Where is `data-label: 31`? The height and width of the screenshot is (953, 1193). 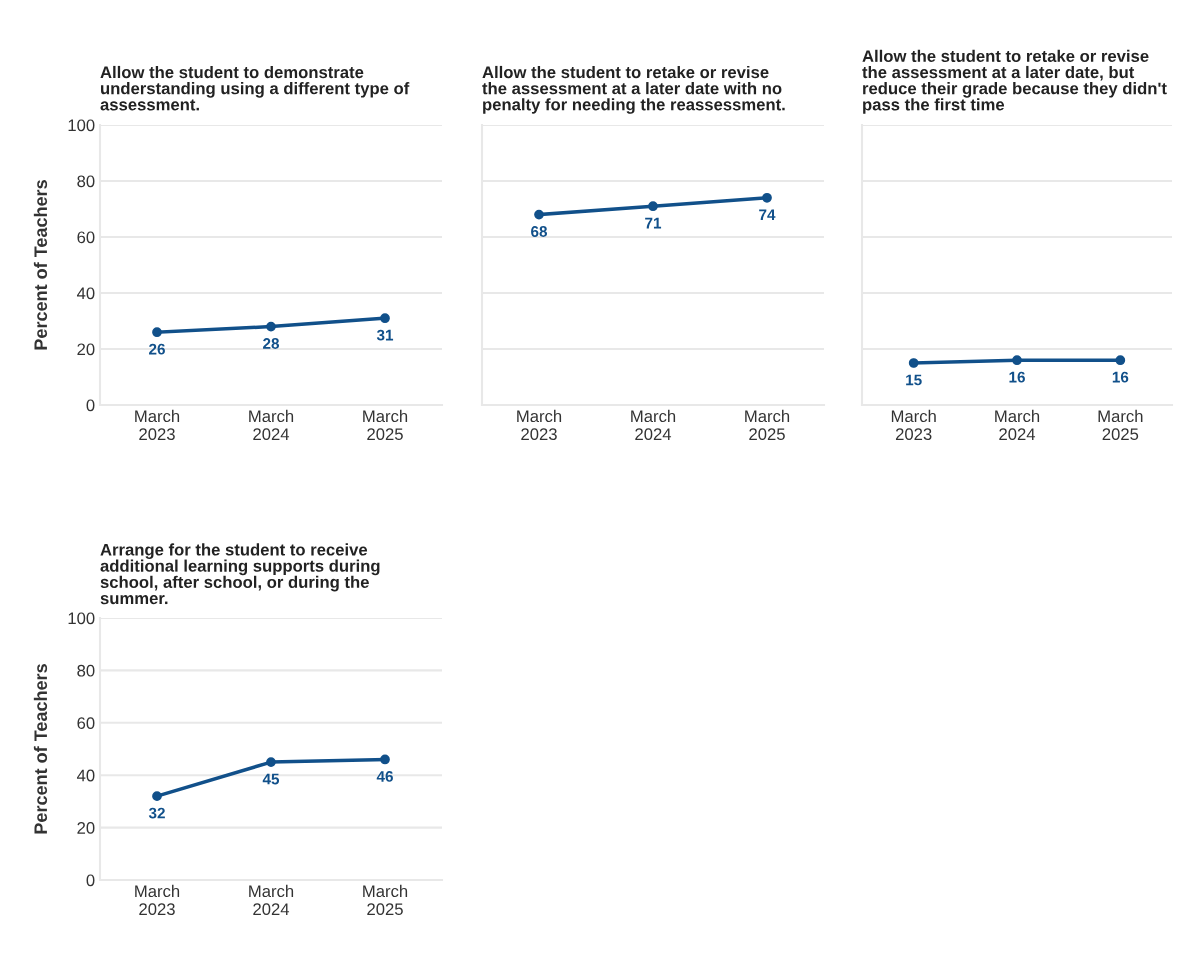 data-label: 31 is located at coordinates (385, 335).